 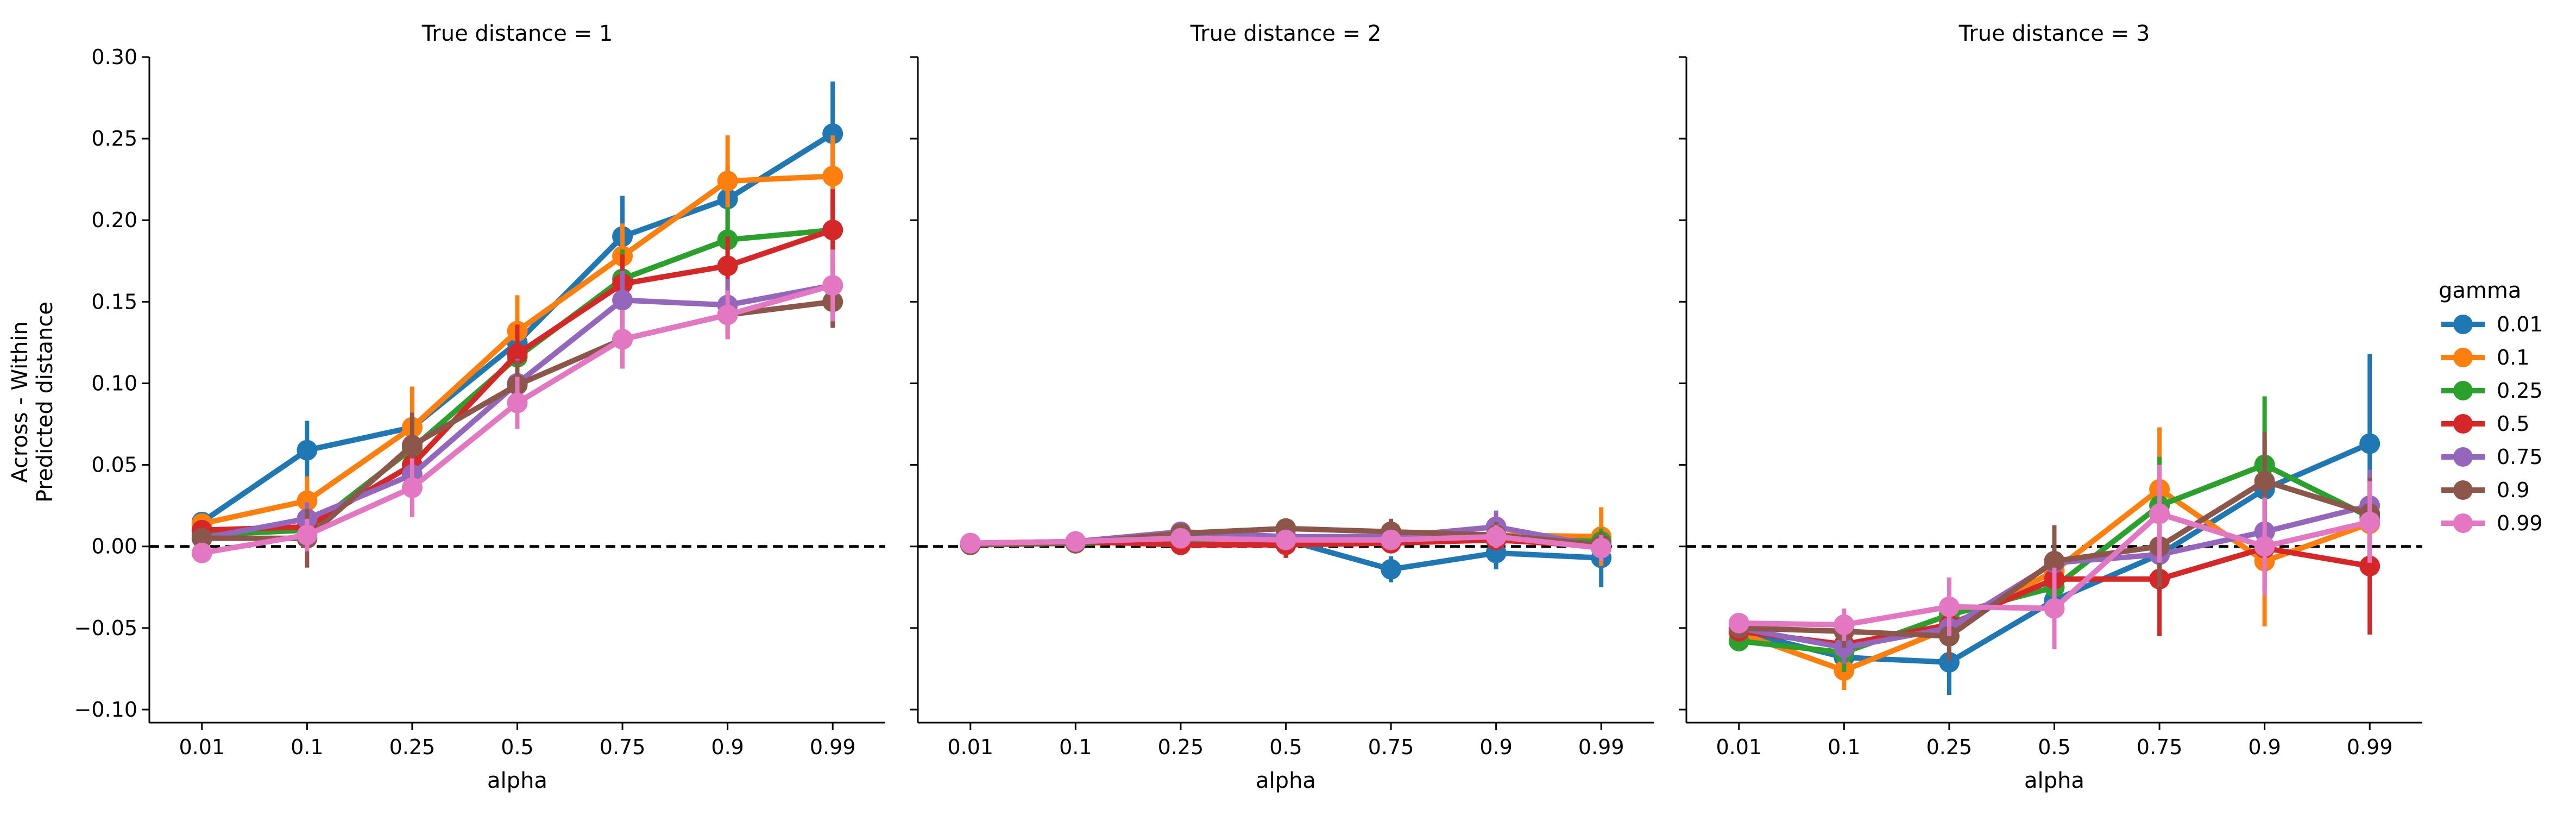 I want to click on y-axis-title: Across - Within Predicted distance, so click(x=33, y=403).